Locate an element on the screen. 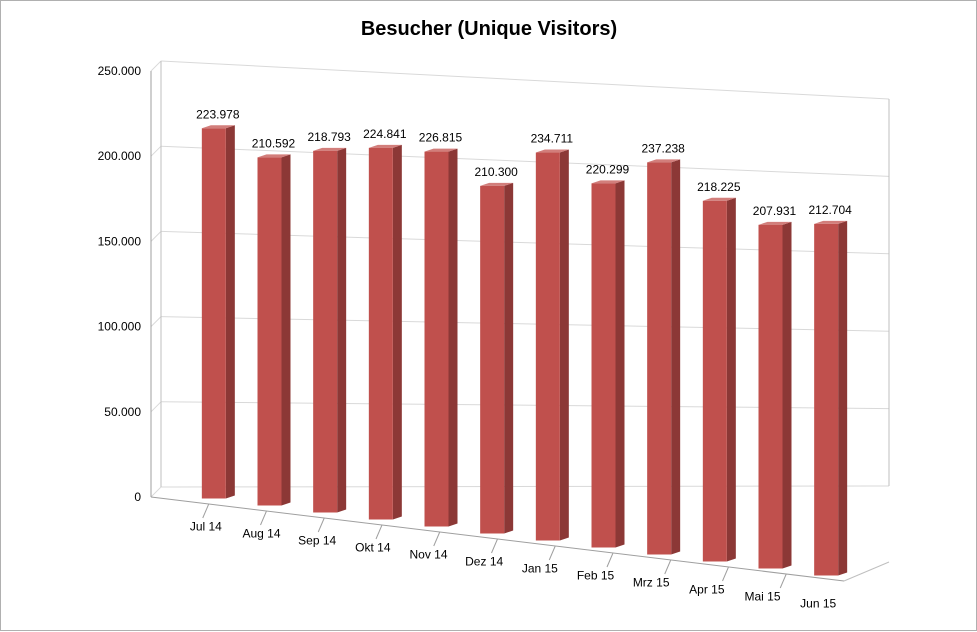 The height and width of the screenshot is (632, 977). x-tick-label: Okt 14 is located at coordinates (373, 548).